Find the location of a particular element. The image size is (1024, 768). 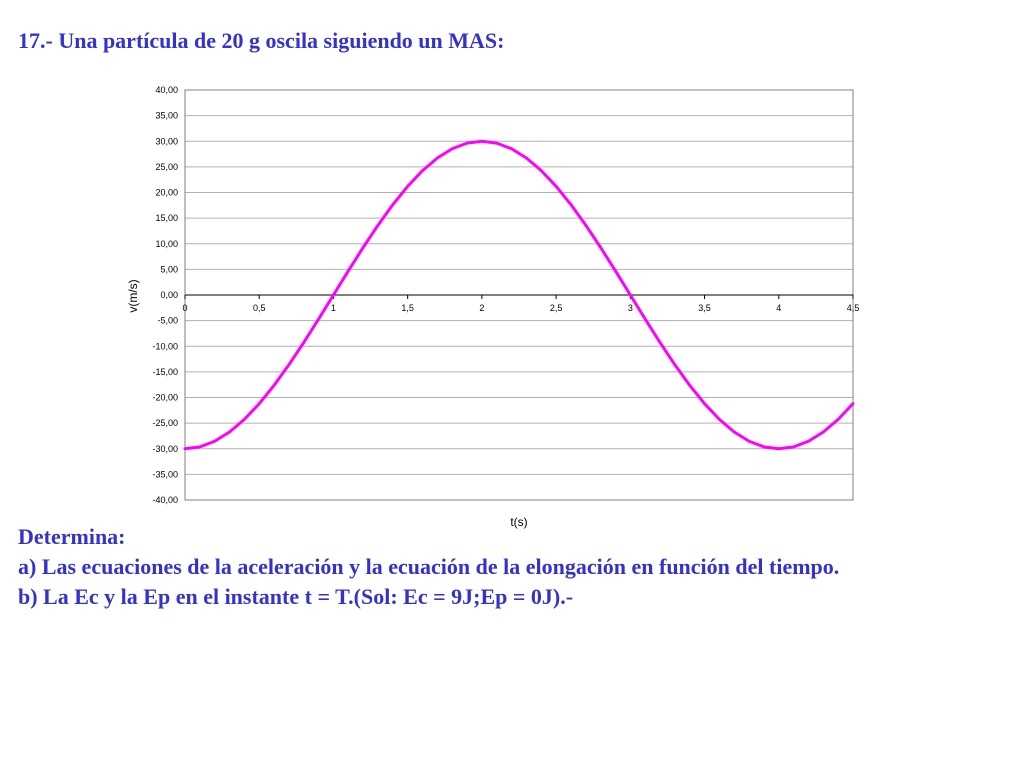

y-tick-label: 5,00 is located at coordinates (169, 269).